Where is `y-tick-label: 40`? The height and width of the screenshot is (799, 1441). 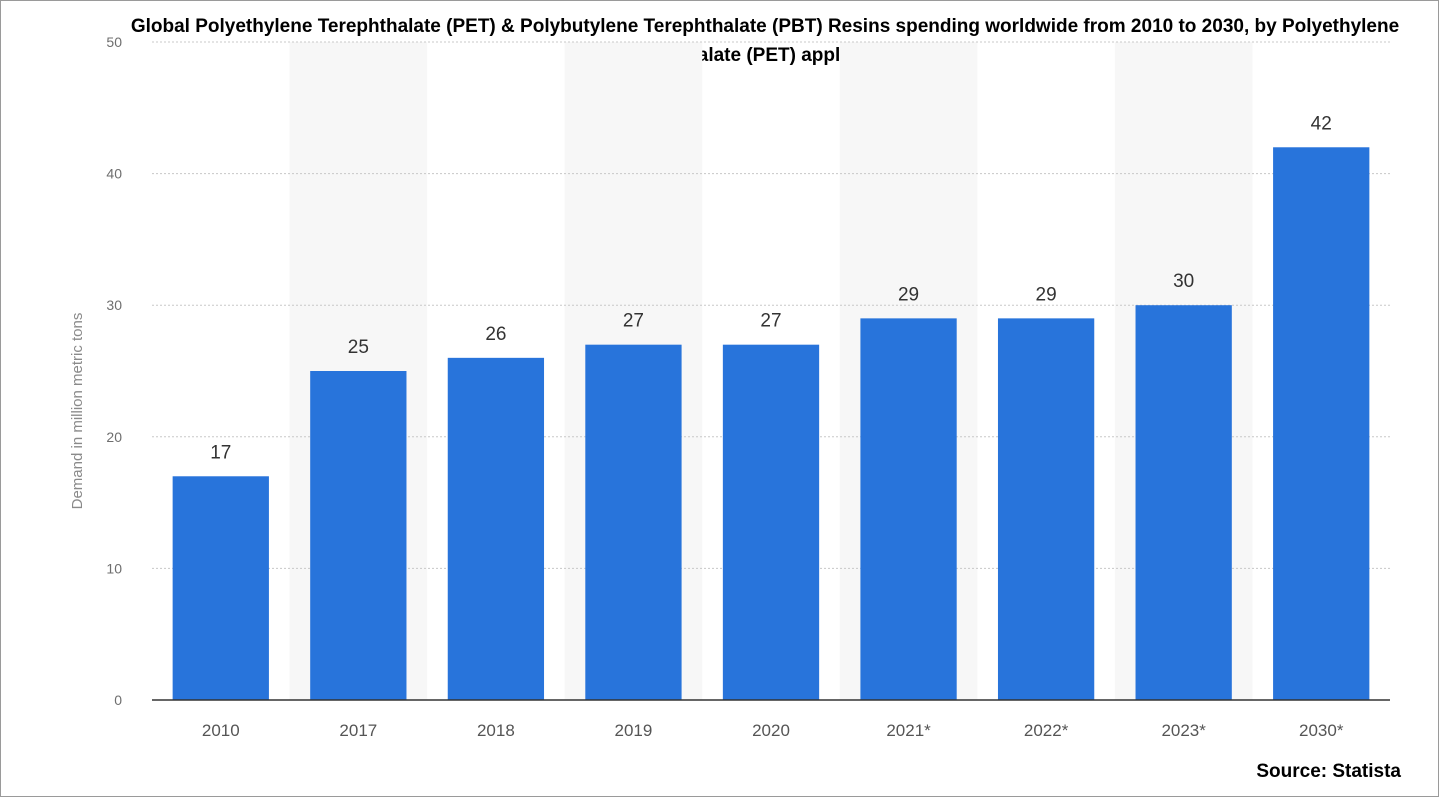 y-tick-label: 40 is located at coordinates (114, 174).